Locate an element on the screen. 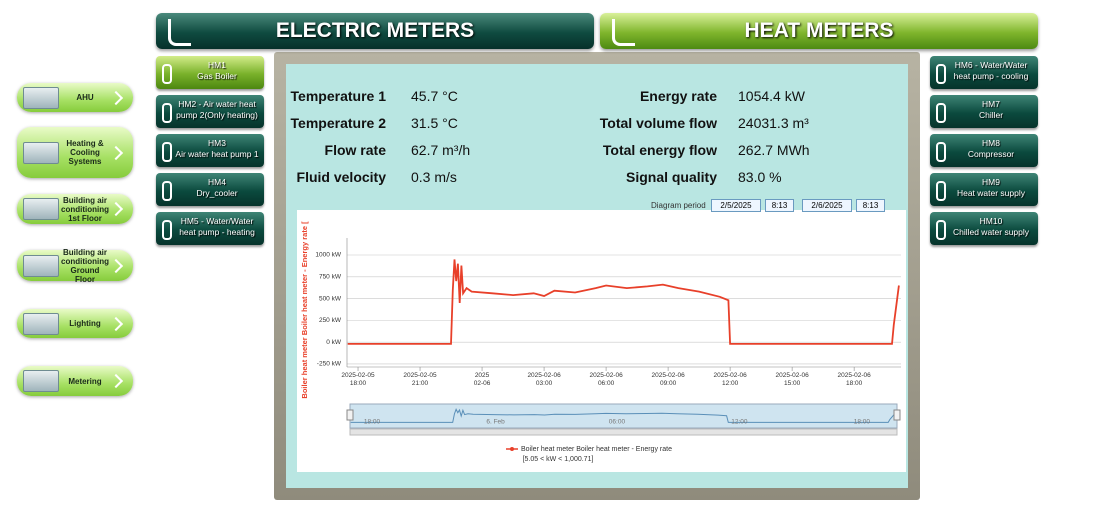 The width and height of the screenshot is (1095, 514). tab-label: ELECTRIC METERS is located at coordinates (375, 30).